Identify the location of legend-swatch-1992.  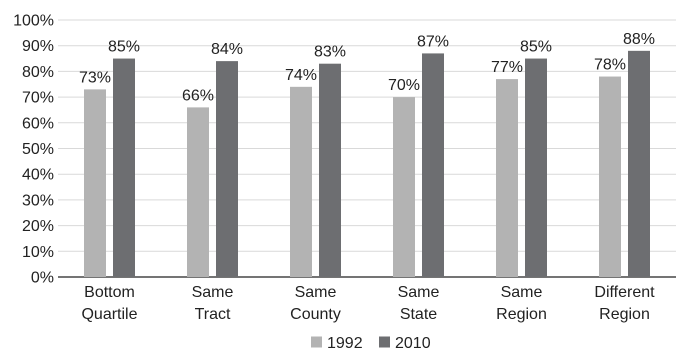
(316, 342).